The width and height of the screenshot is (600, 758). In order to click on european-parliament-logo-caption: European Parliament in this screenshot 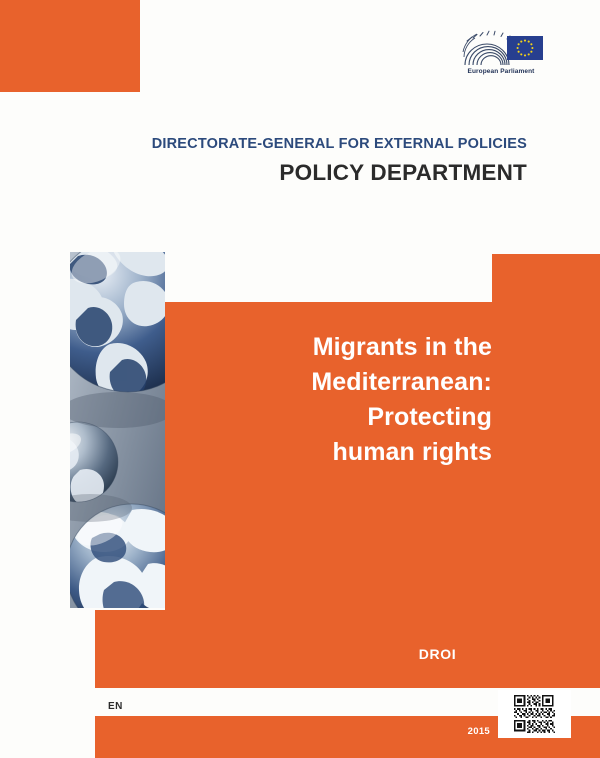, I will do `click(501, 71)`.